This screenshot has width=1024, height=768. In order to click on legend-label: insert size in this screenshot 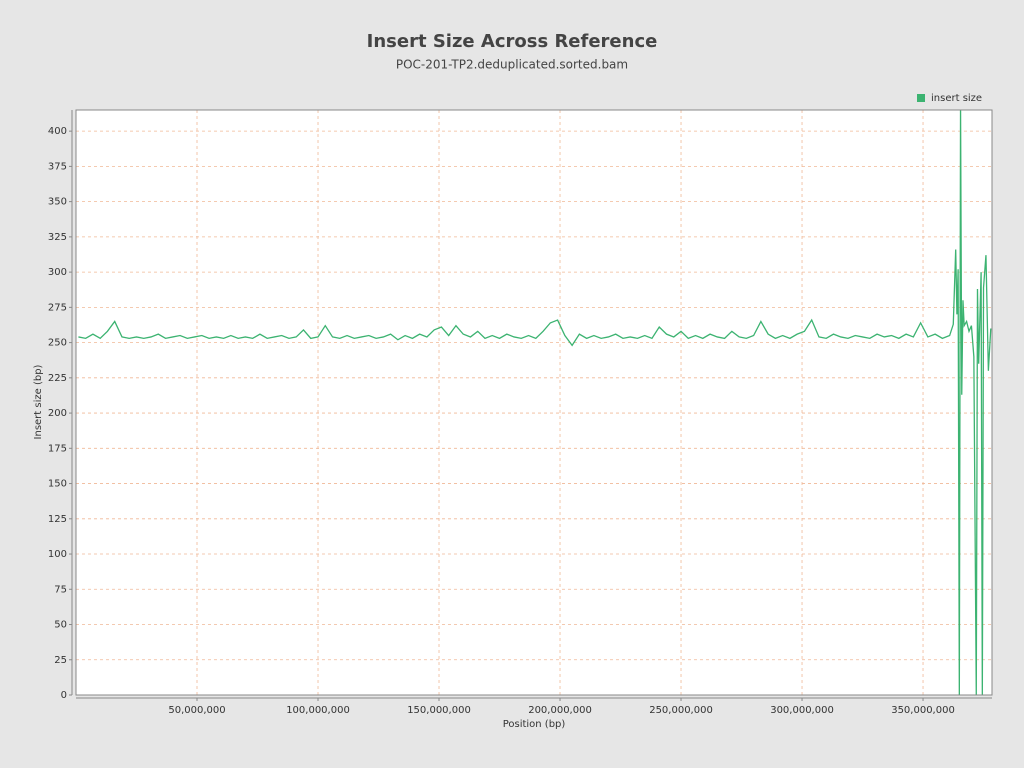, I will do `click(956, 98)`.